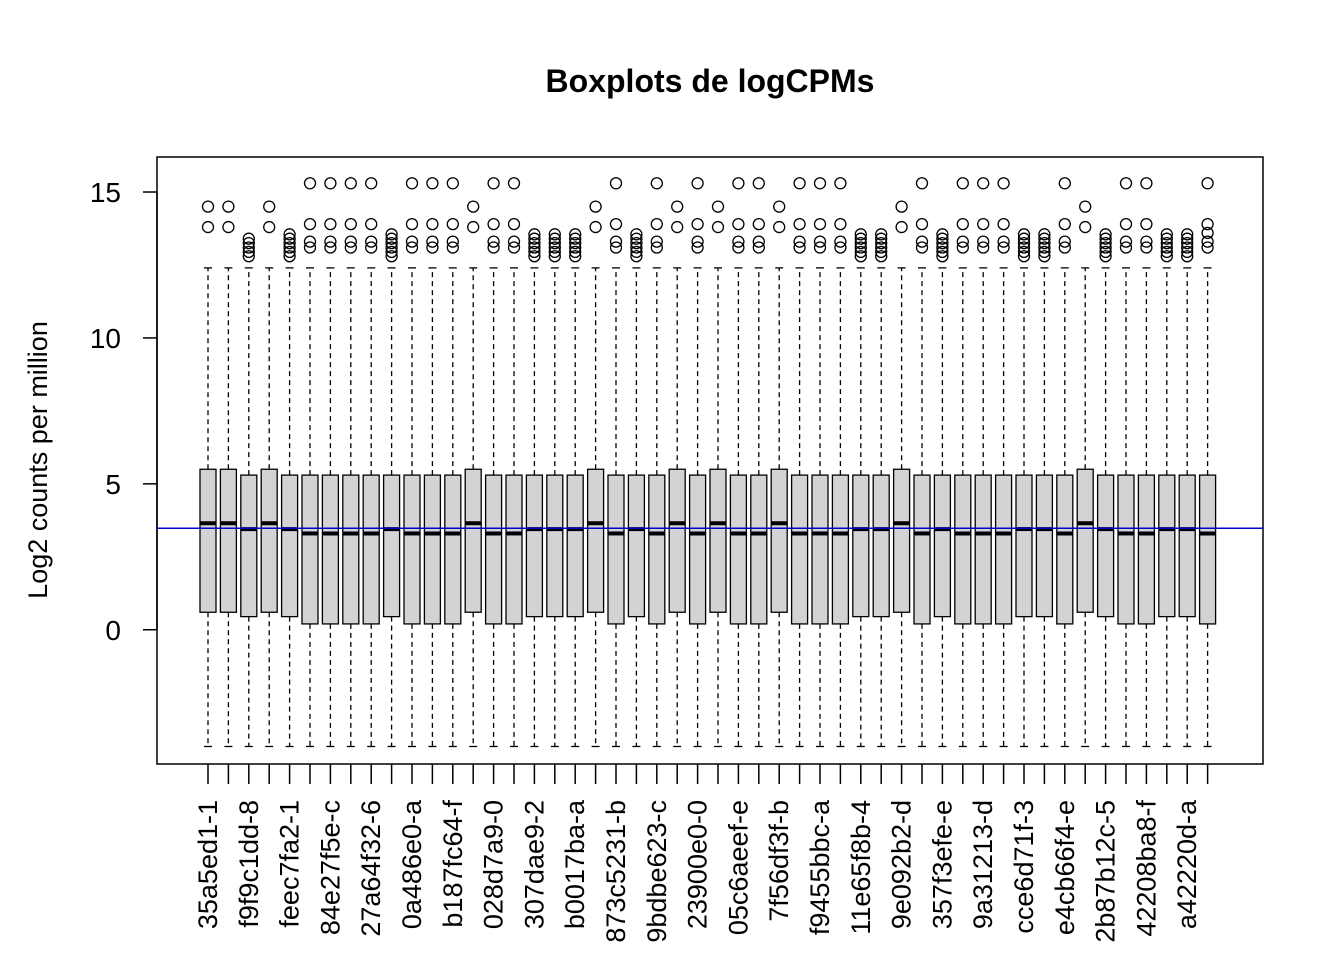 The width and height of the screenshot is (1344, 960). What do you see at coordinates (779, 861) in the screenshot?
I see `x-tick-label: 7f56df3f-b` at bounding box center [779, 861].